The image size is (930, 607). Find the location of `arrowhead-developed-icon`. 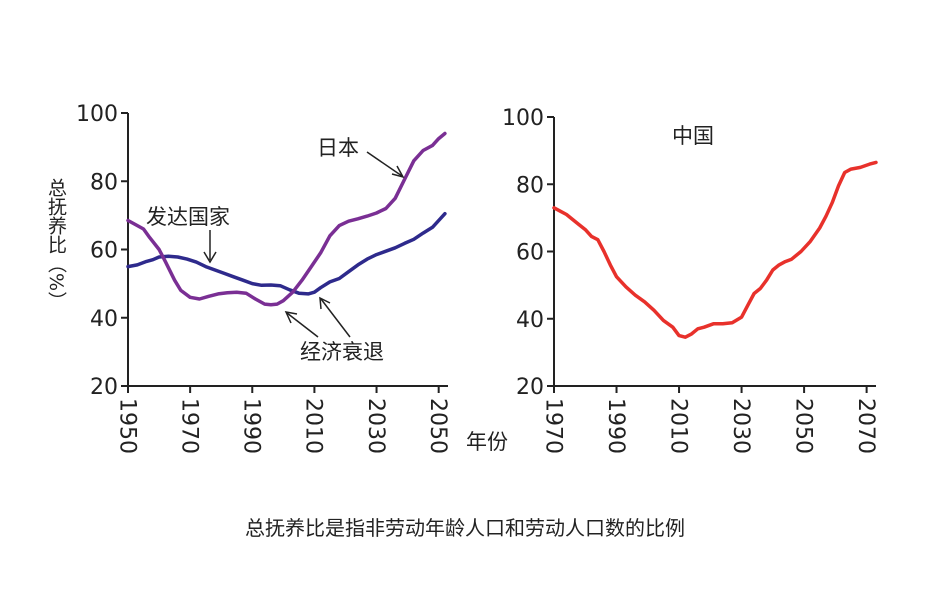

arrowhead-developed-icon is located at coordinates (210, 257).